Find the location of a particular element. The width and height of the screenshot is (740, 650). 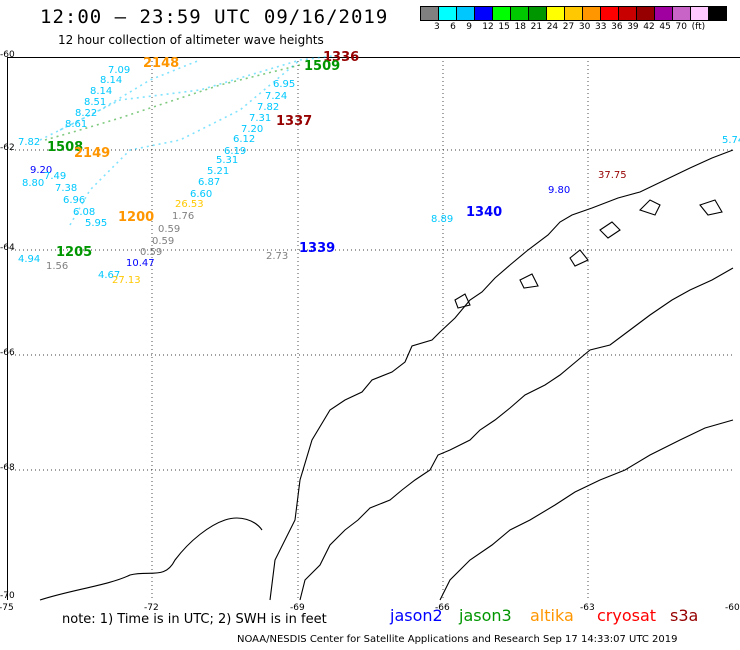

scale-label: 24 is located at coordinates (552, 27).